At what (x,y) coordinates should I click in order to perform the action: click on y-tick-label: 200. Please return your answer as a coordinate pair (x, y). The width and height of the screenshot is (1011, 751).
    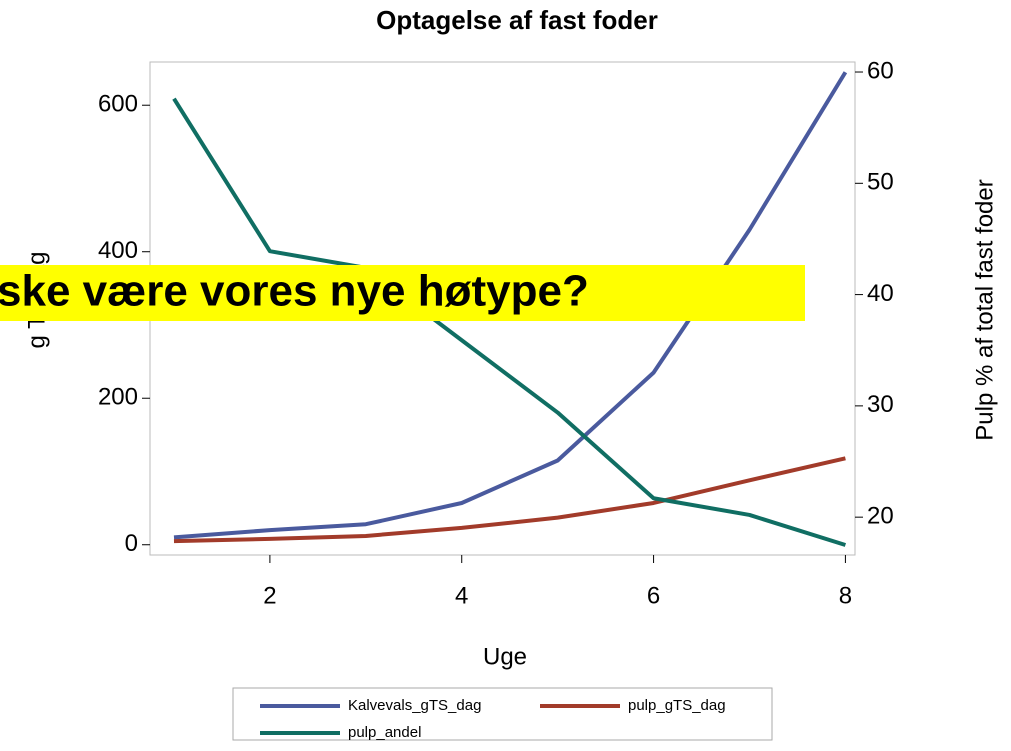
    Looking at the image, I should click on (118, 397).